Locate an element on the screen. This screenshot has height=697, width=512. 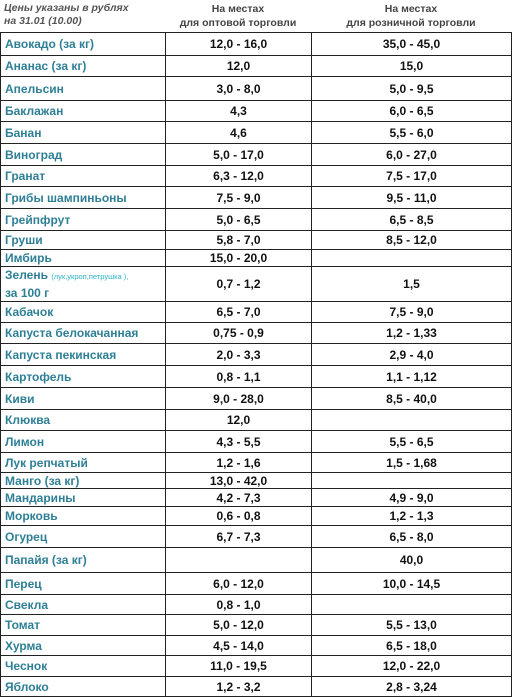
price-wholesale: 7,5 - 9,0 is located at coordinates (238, 197).